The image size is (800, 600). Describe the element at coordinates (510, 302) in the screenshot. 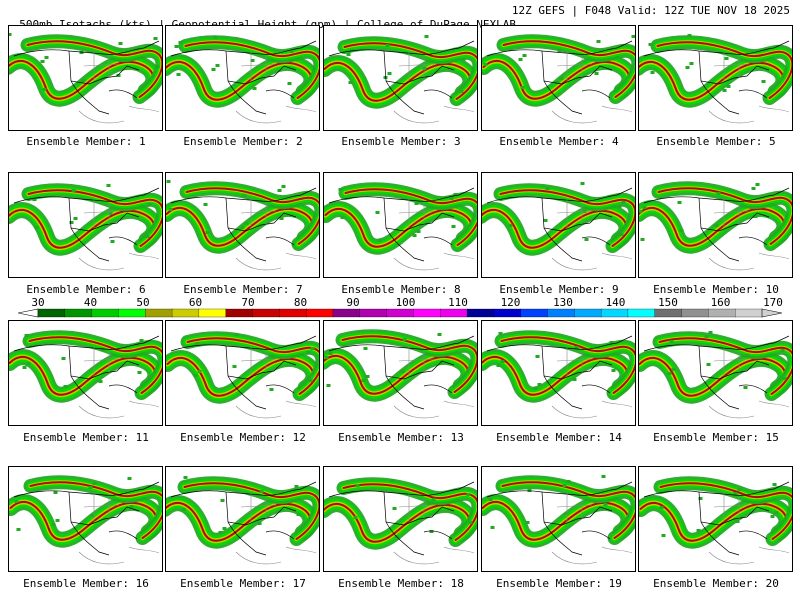

I see `colorbar-tick-label: 120` at that location.